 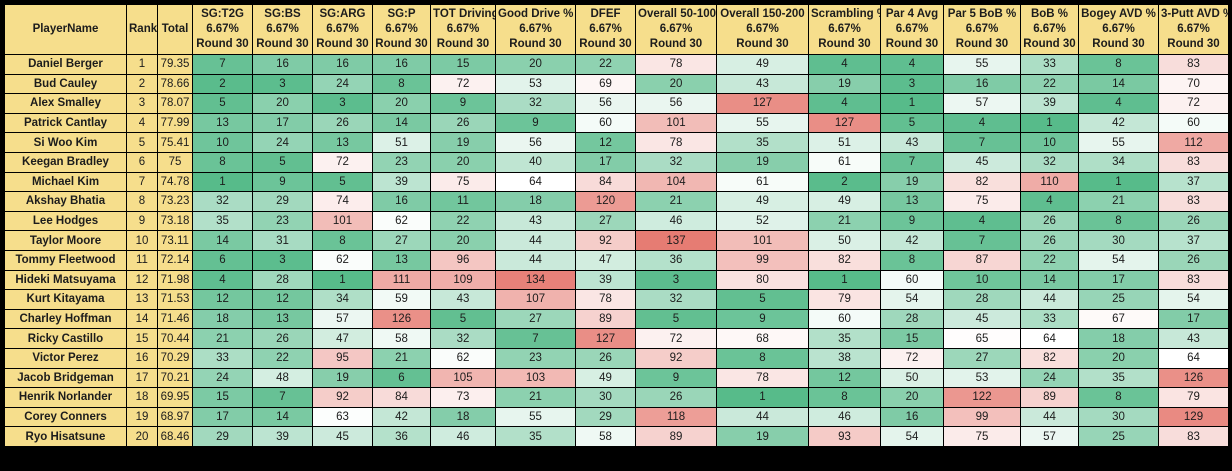 I want to click on stat-cell: 60, so click(x=844, y=319).